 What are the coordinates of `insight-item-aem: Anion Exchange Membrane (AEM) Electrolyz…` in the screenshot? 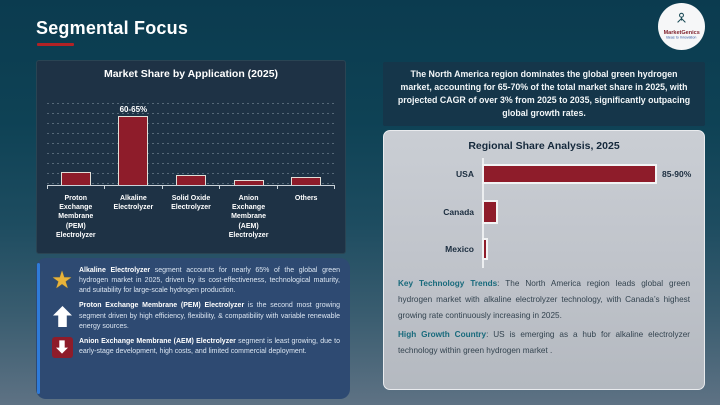 It's located at (192, 347).